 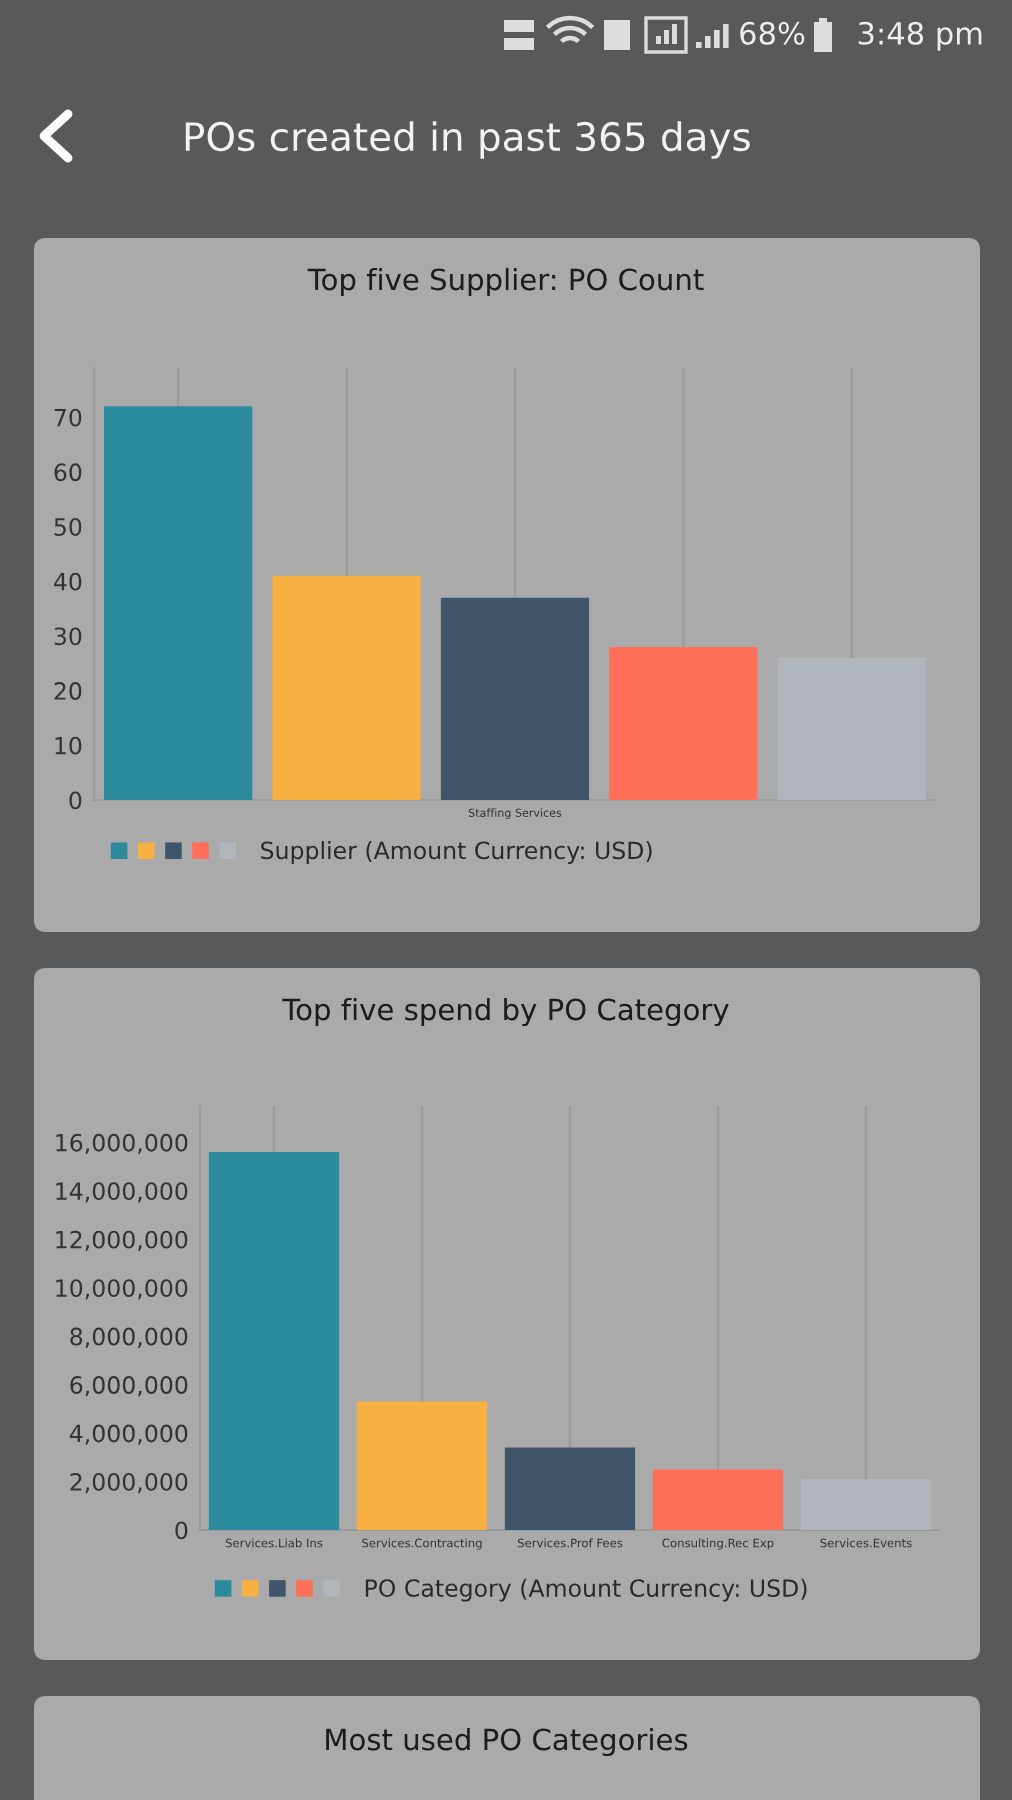 I want to click on legend-label: Supplier (Amount Currency: USD), so click(x=456, y=852).